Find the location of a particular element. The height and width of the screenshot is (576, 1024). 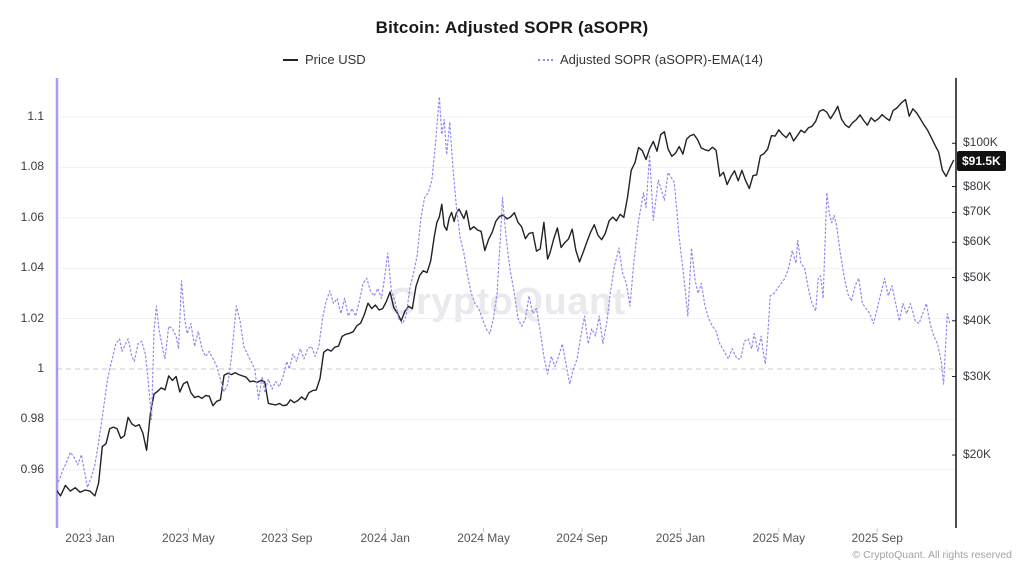

sopr-axis-tick-label: 1.02 is located at coordinates (32, 317).